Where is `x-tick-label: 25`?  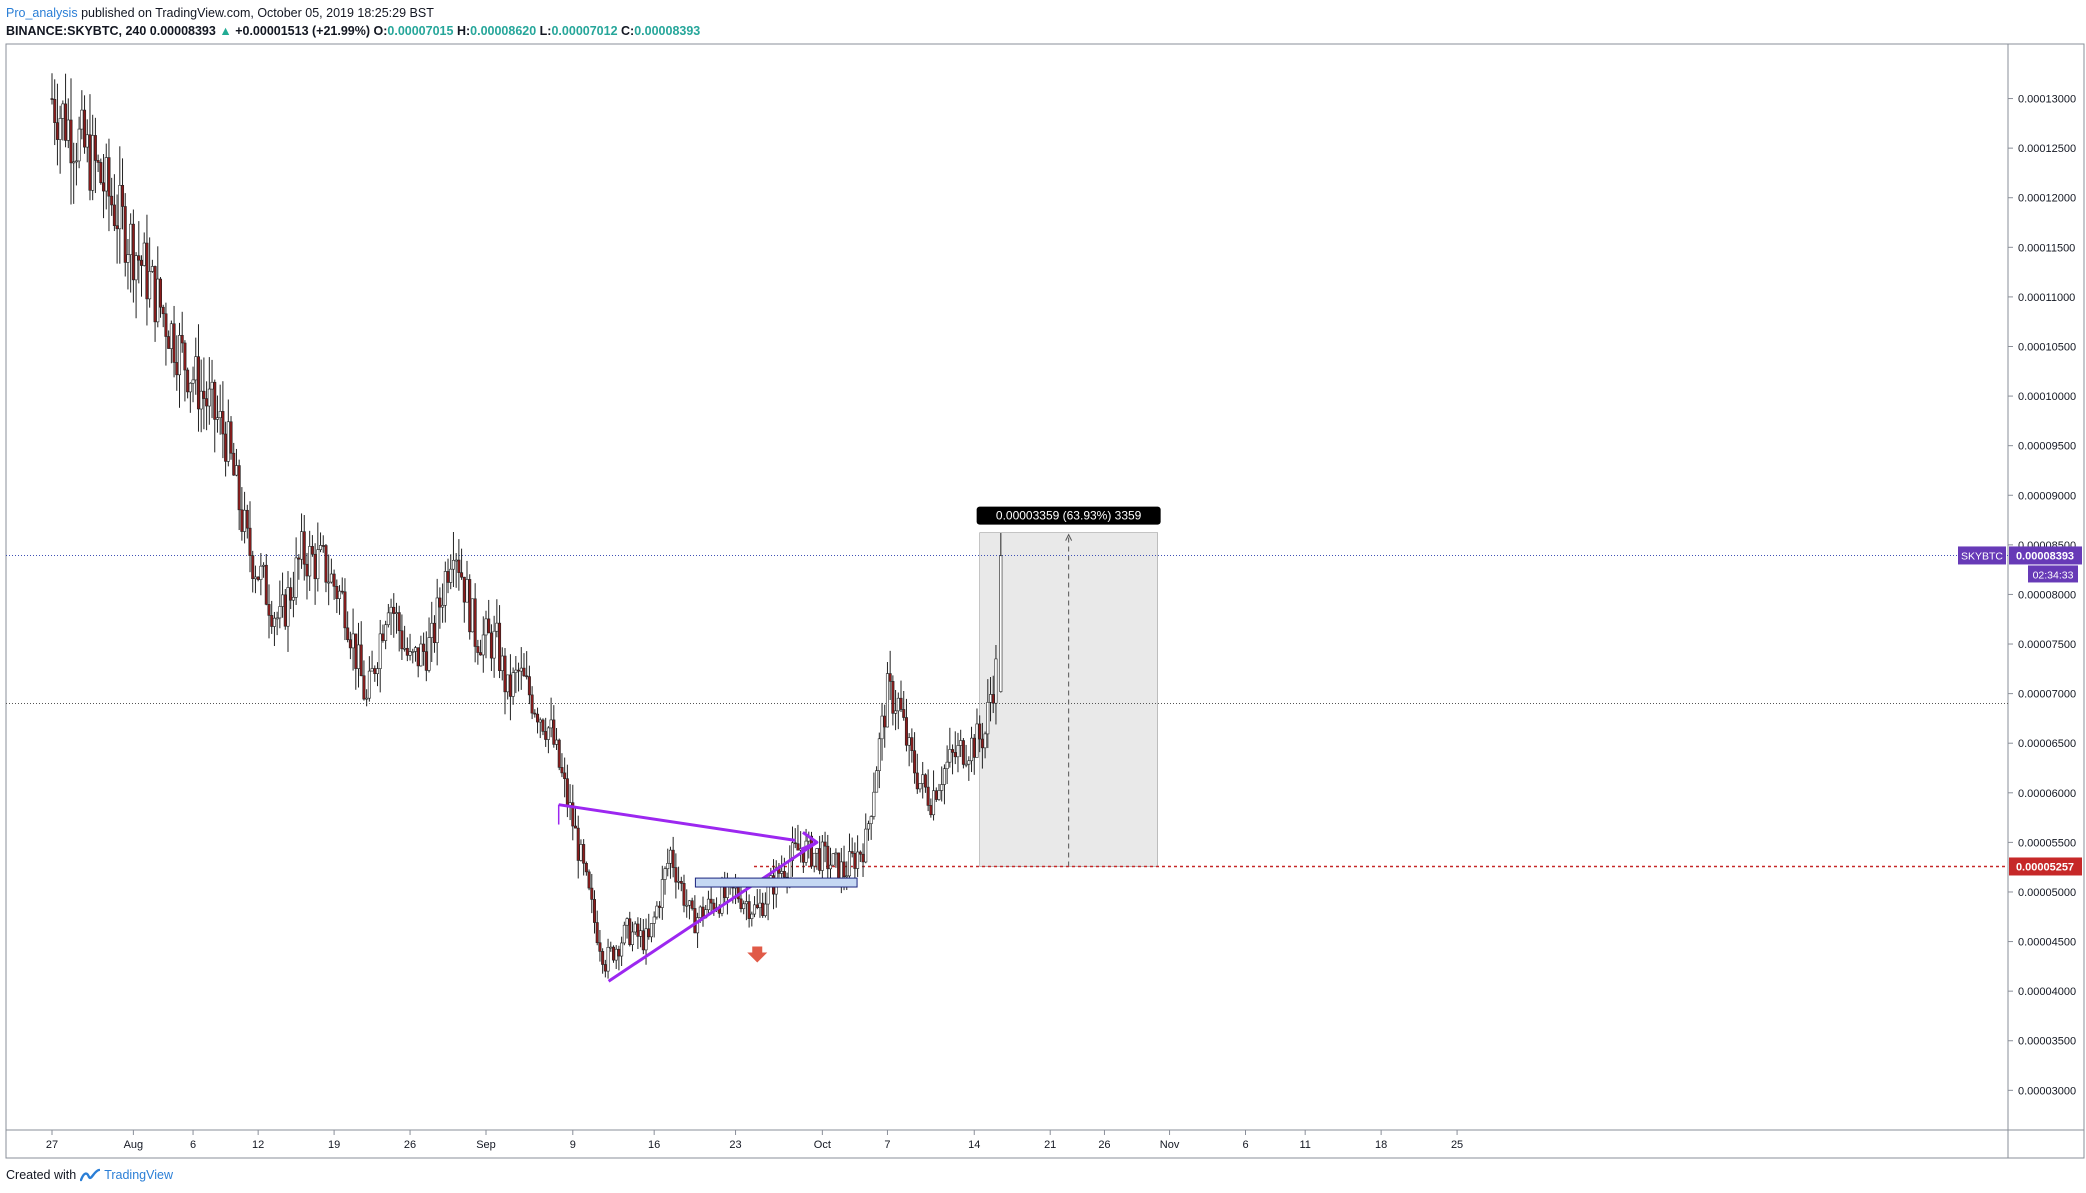
x-tick-label: 25 is located at coordinates (1457, 1145).